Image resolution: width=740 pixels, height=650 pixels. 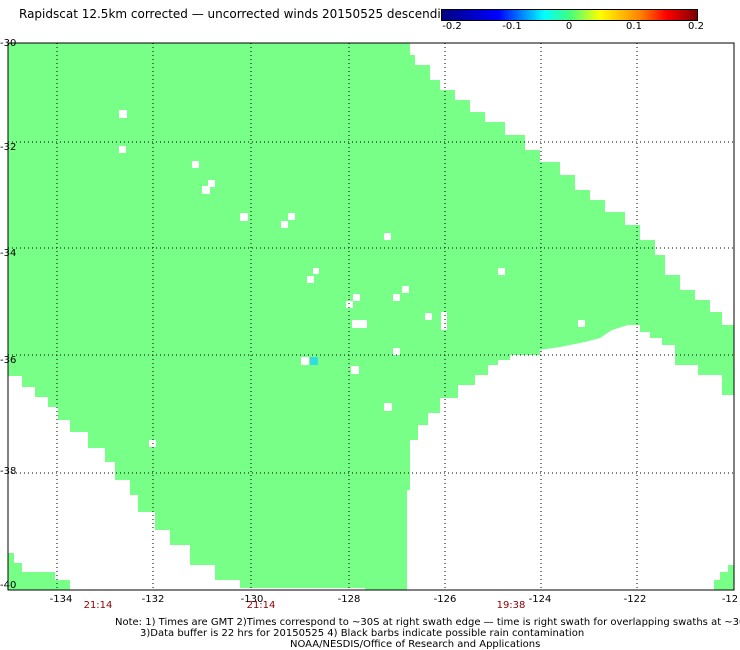 I want to click on highlight-cell, so click(x=314, y=361).